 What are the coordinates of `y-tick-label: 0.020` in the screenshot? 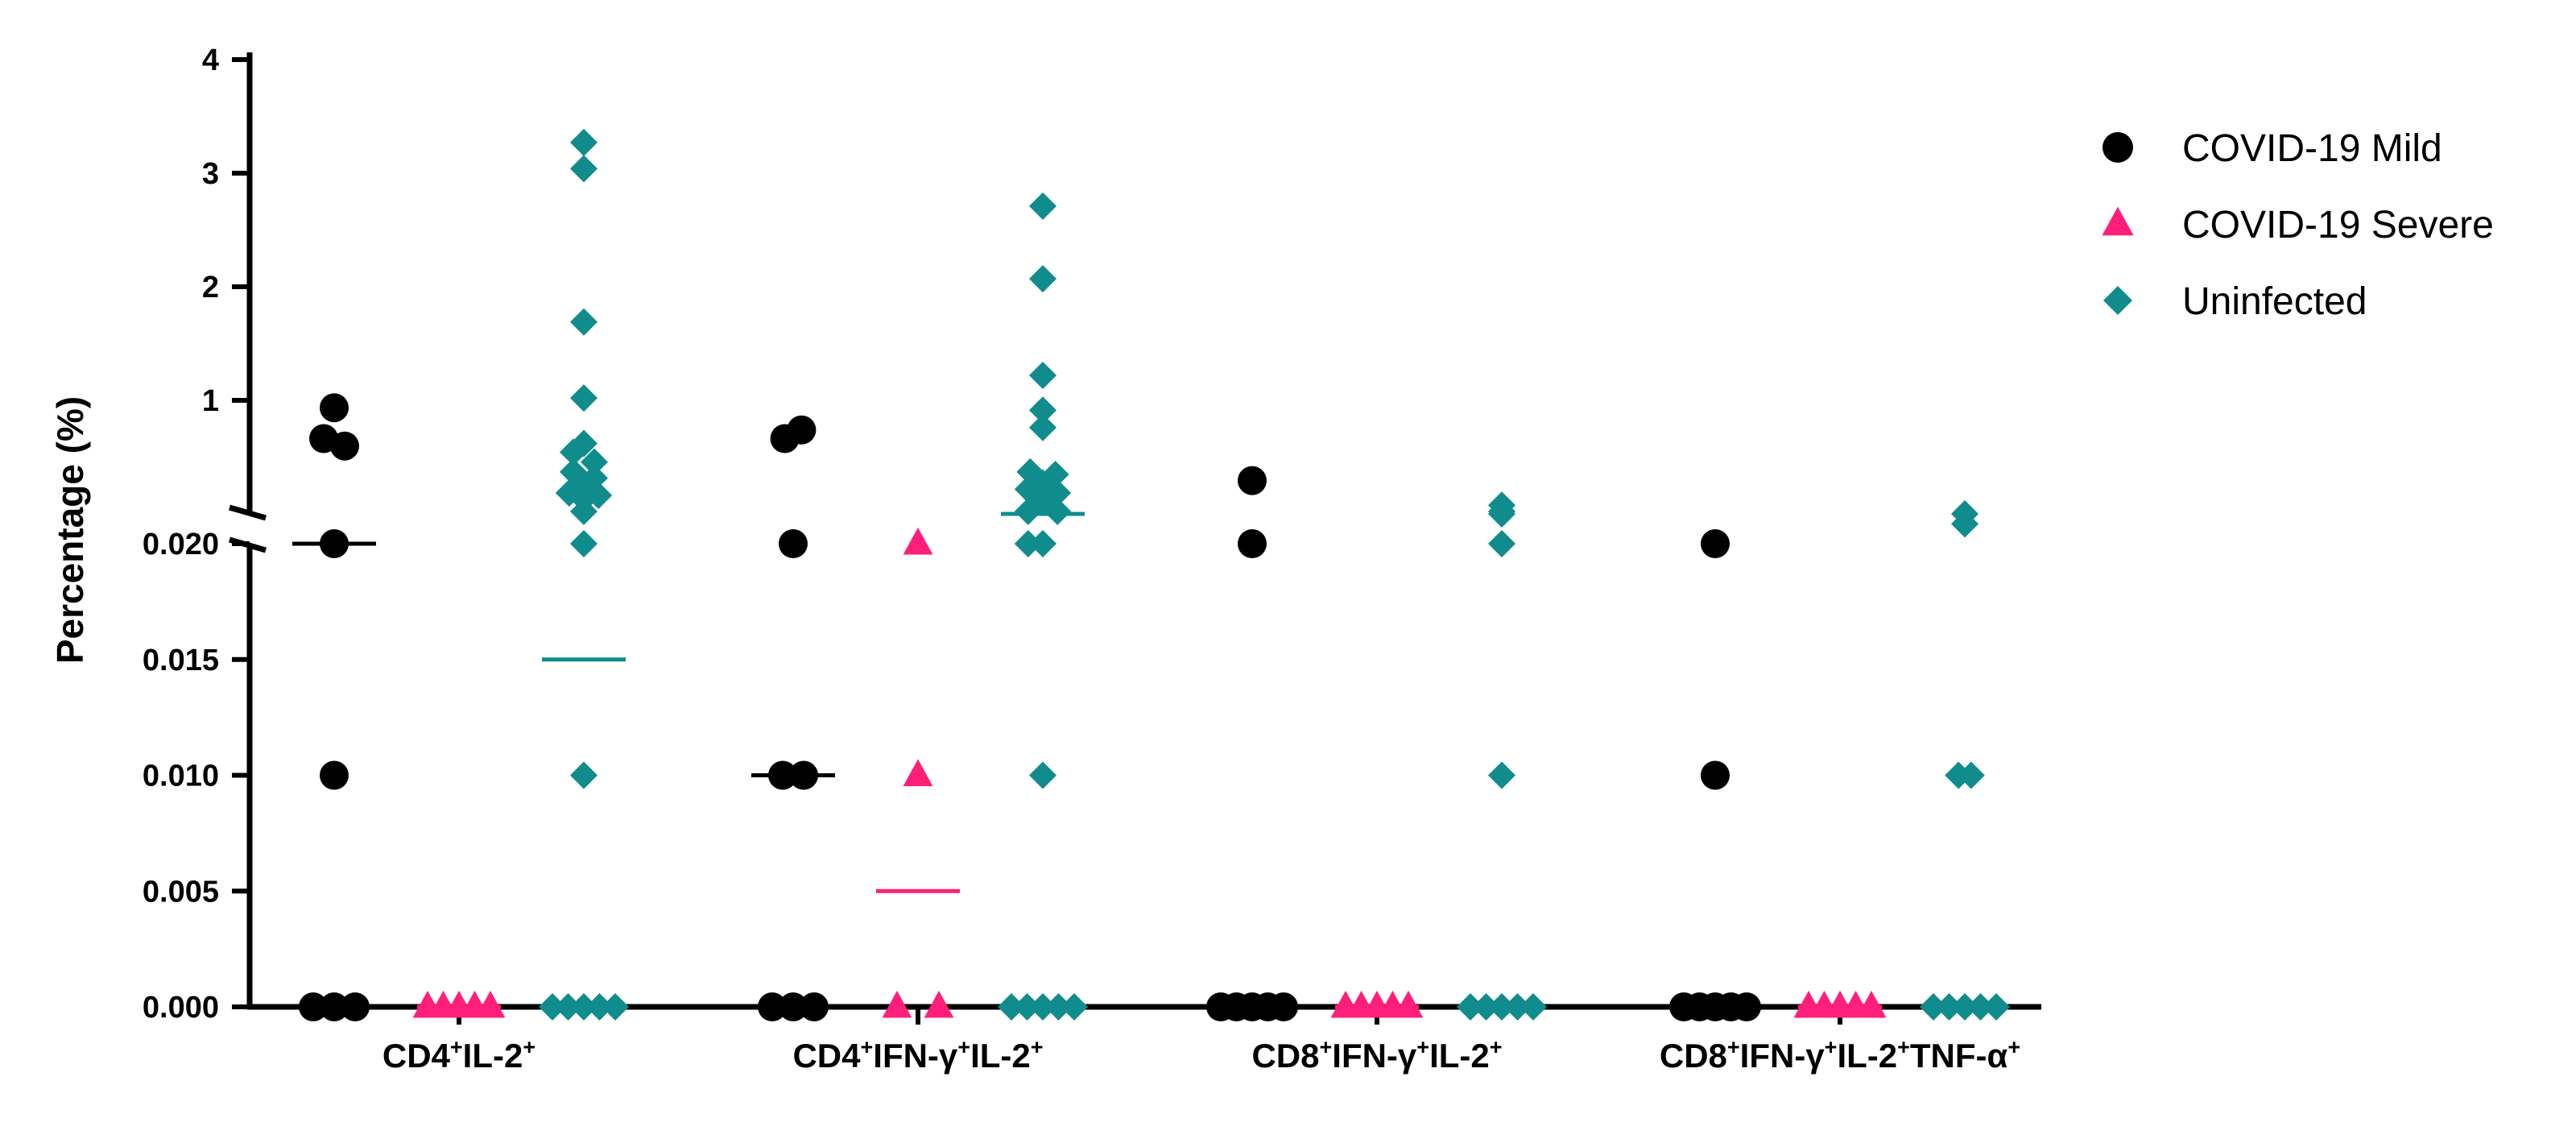 It's located at (181, 544).